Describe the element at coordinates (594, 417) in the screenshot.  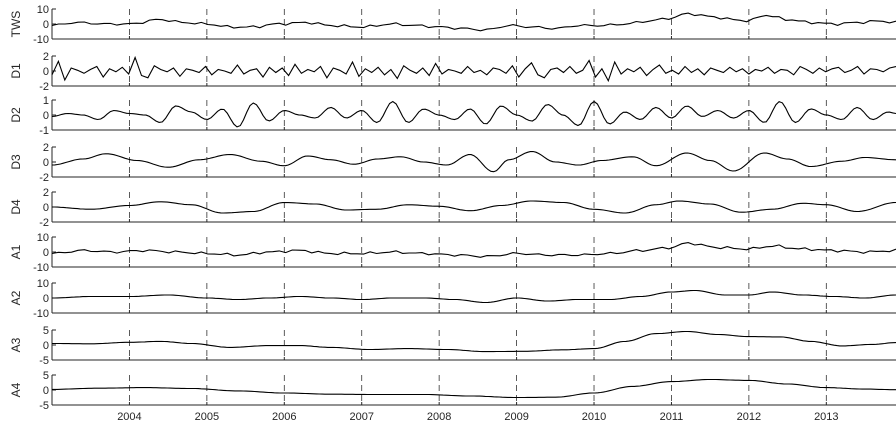
I see `x-tick-label: 2010` at that location.